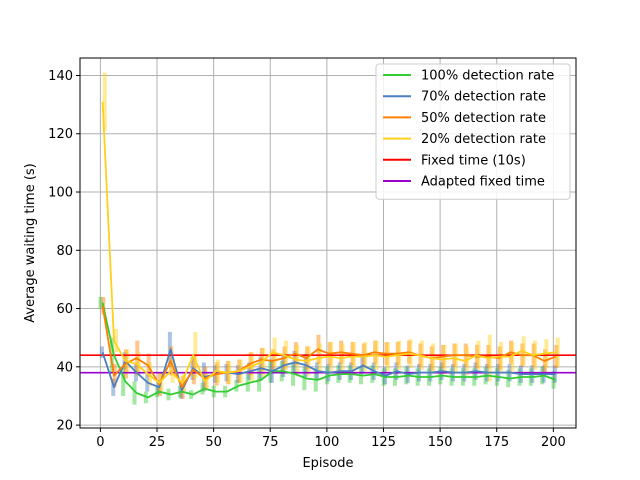  Describe the element at coordinates (213, 442) in the screenshot. I see `x-tick-label: 50` at that location.